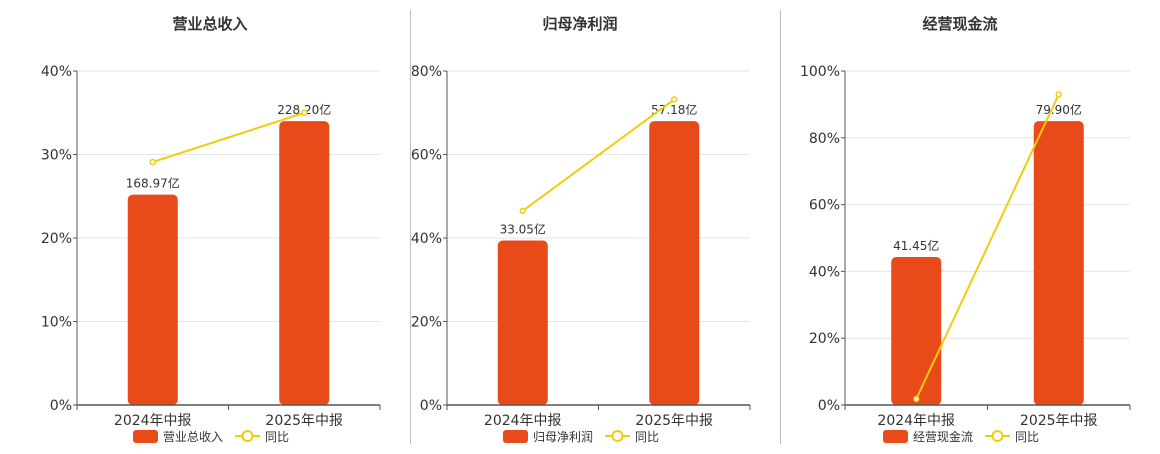 Image resolution: width=1160 pixels, height=454 pixels. Describe the element at coordinates (820, 72) in the screenshot. I see `y-tick-label: 100%` at that location.